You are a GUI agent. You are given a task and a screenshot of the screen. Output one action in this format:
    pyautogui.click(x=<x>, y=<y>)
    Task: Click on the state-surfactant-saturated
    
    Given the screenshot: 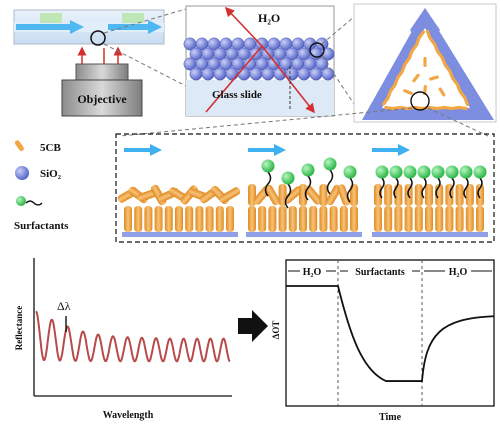 What is the action you would take?
    pyautogui.click(x=430, y=201)
    